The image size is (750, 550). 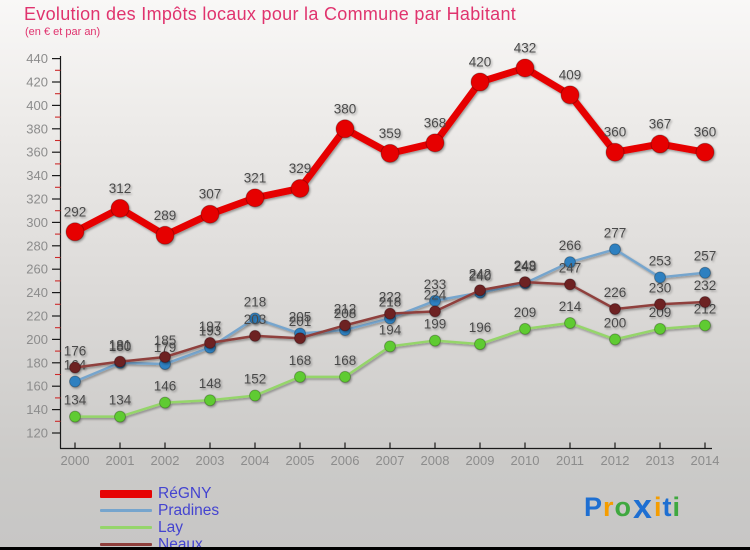 I want to click on y-tick-label: 200, so click(x=37, y=339).